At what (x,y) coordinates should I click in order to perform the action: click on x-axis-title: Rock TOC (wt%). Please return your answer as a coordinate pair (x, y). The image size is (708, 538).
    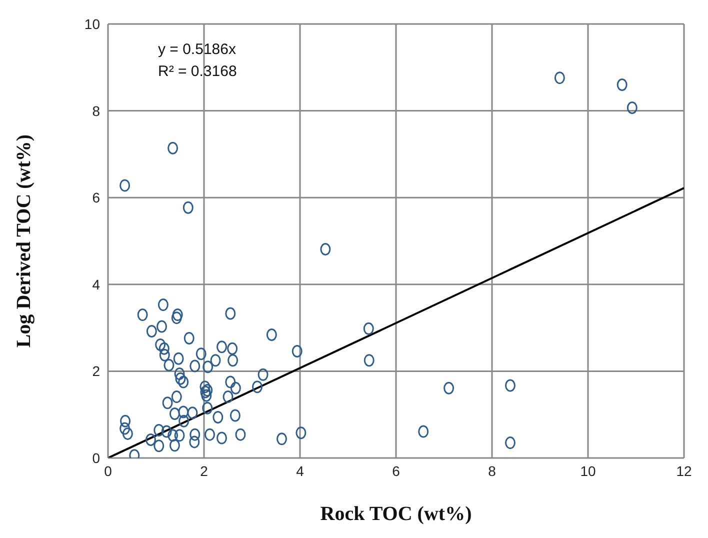
    Looking at the image, I should click on (396, 514).